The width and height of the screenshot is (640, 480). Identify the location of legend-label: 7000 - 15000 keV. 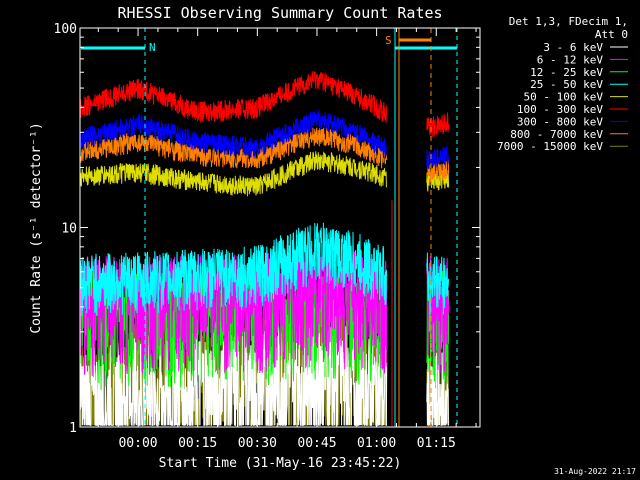
(550, 146).